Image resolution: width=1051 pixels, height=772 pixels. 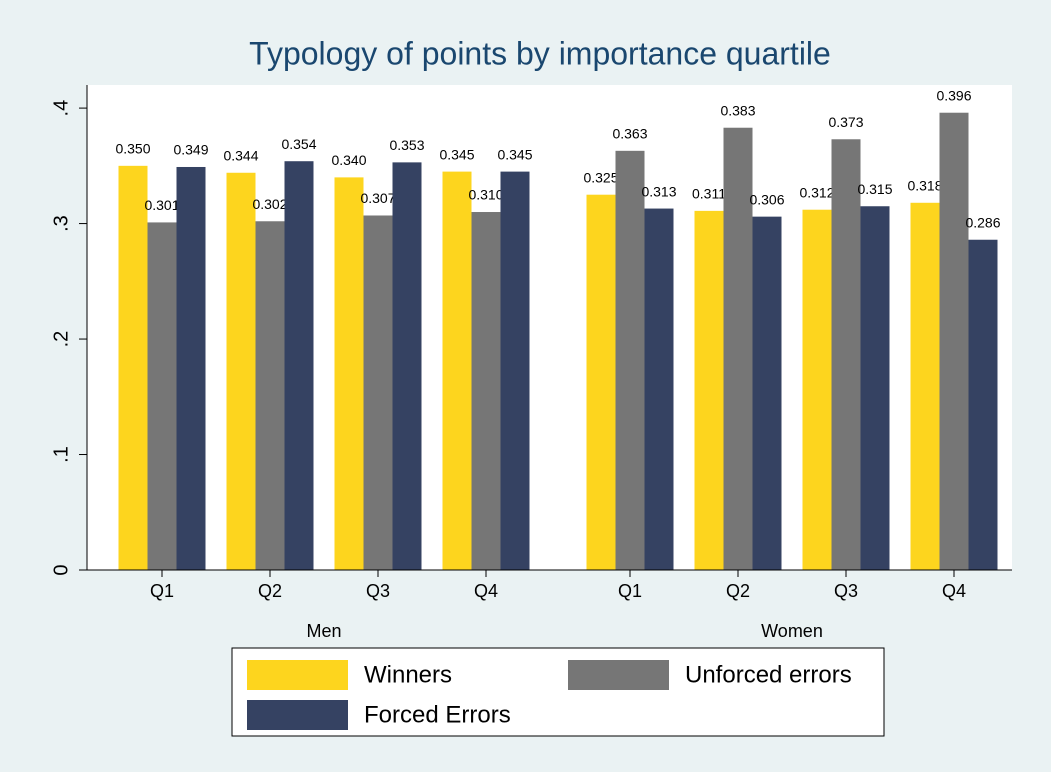 I want to click on value-label: 0.318, so click(x=924, y=185).